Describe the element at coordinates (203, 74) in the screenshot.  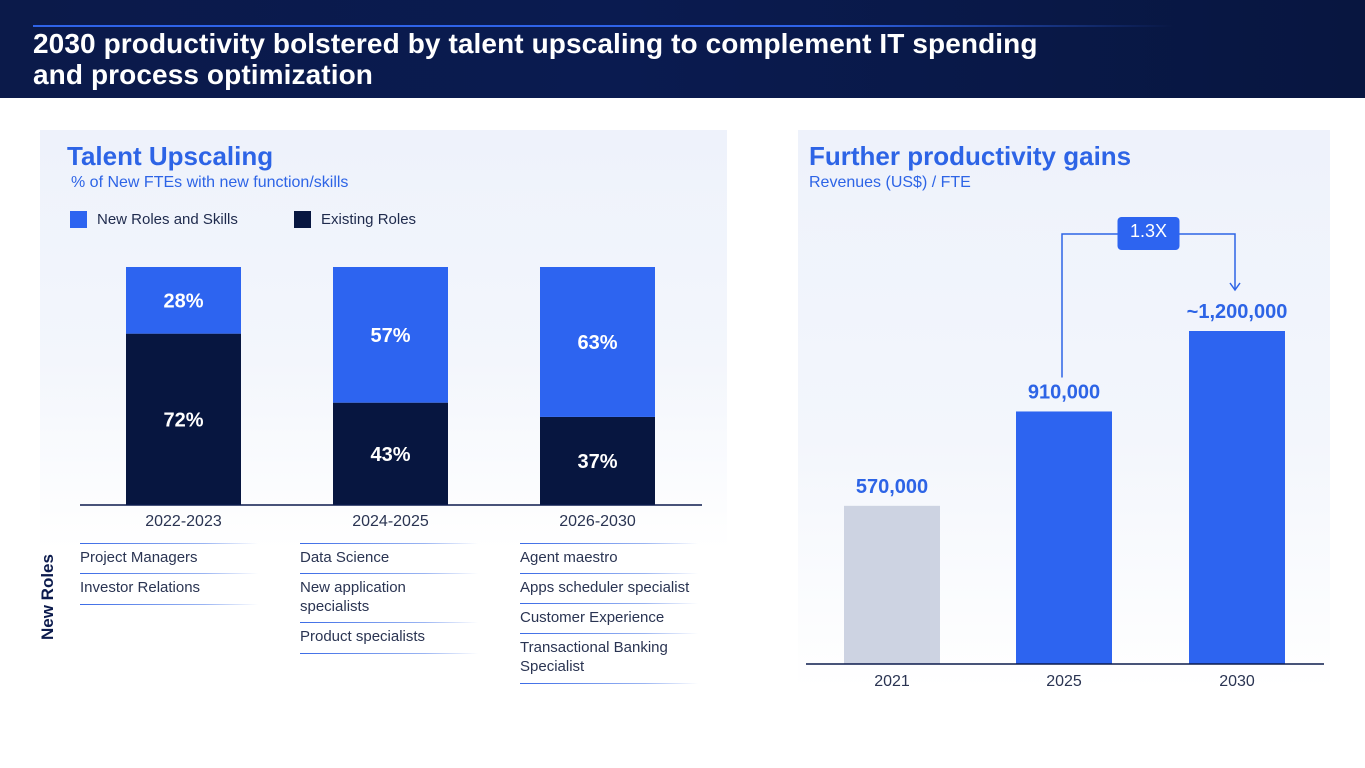
I see `page-title-line-2: and process optimization` at that location.